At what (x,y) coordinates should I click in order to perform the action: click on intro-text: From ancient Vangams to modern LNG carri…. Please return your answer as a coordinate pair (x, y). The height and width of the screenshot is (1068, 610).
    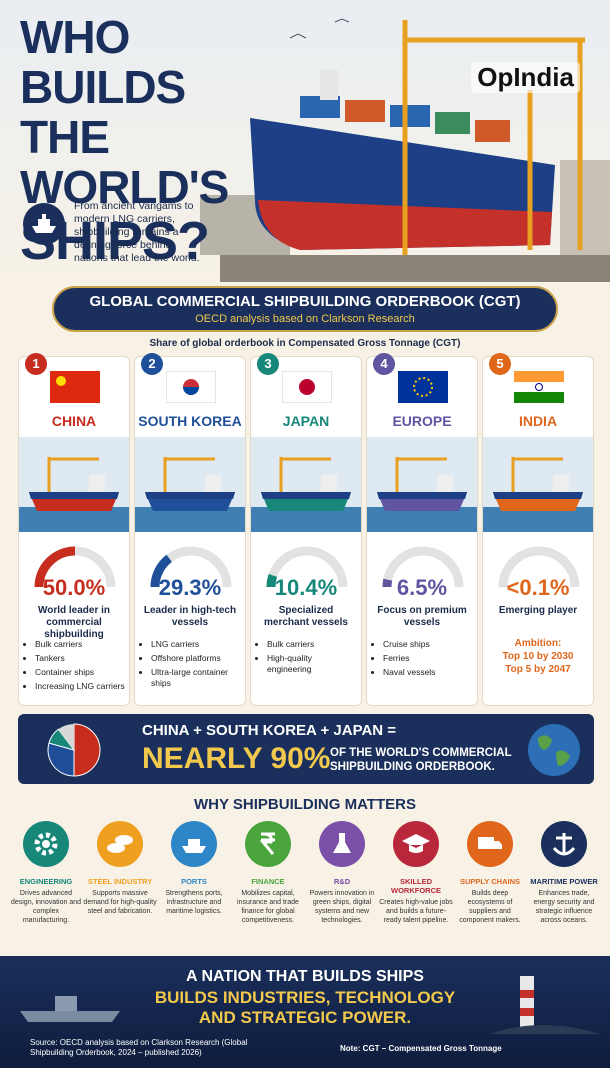
    Looking at the image, I should click on (137, 232).